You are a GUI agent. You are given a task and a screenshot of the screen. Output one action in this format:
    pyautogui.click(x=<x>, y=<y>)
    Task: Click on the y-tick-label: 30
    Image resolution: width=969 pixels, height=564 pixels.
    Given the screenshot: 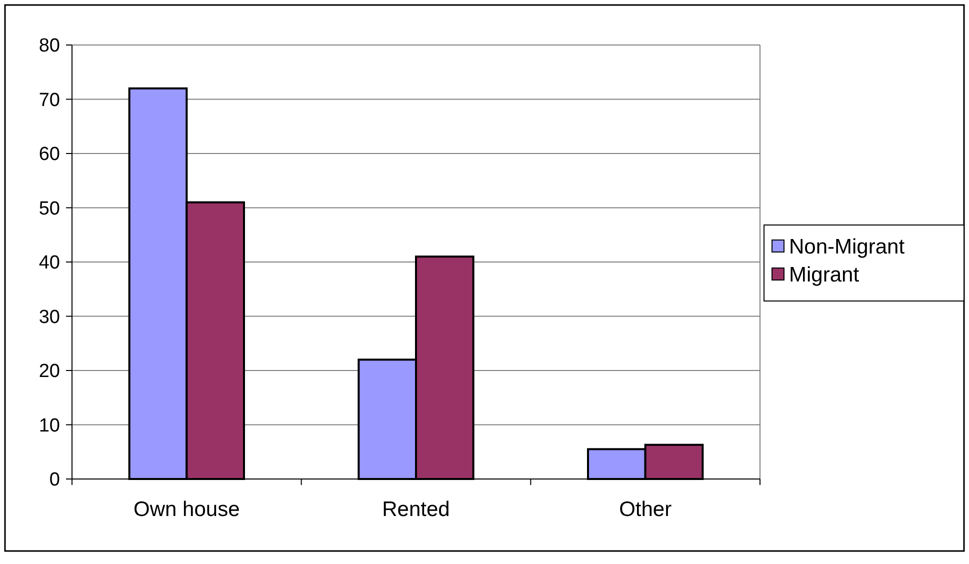 What is the action you would take?
    pyautogui.click(x=49, y=317)
    